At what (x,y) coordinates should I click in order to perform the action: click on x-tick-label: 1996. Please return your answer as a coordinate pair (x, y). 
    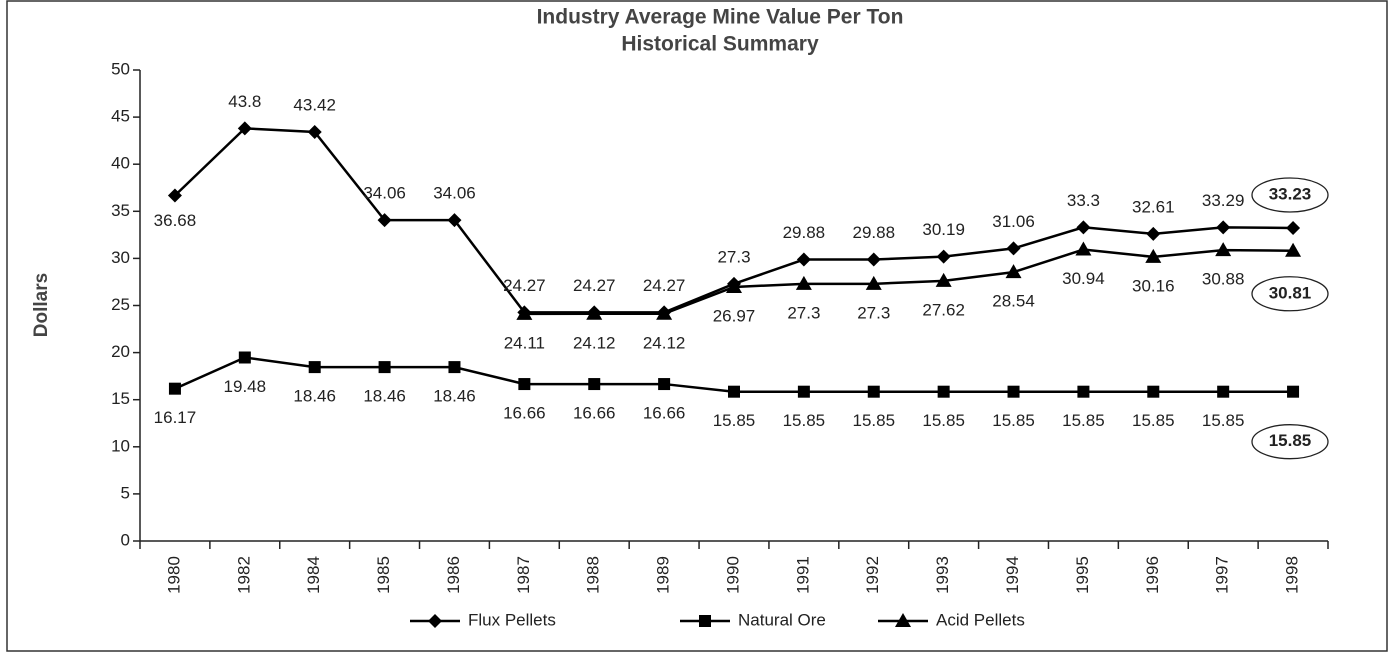
    Looking at the image, I should click on (1152, 575).